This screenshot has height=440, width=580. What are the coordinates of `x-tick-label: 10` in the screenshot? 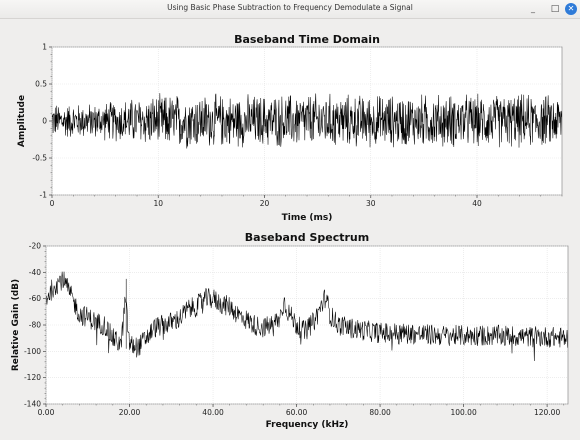 It's located at (158, 203).